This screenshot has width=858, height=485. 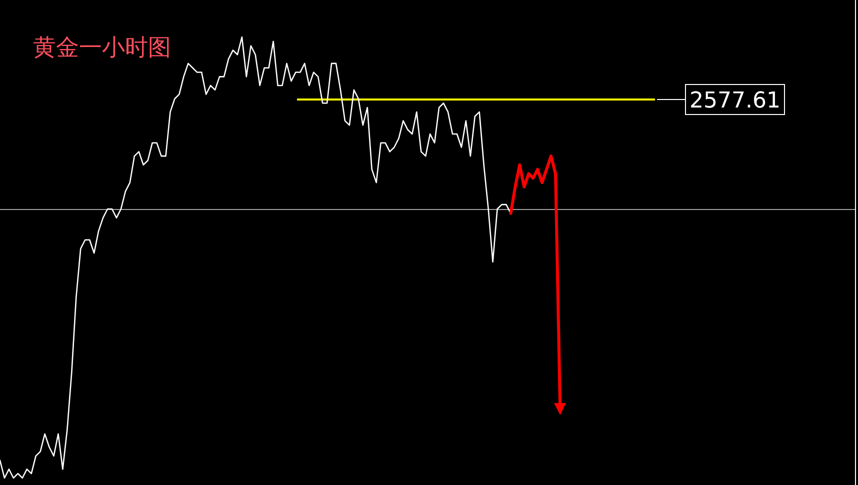 What do you see at coordinates (102, 48) in the screenshot?
I see `chart-title: 黄金一小时图` at bounding box center [102, 48].